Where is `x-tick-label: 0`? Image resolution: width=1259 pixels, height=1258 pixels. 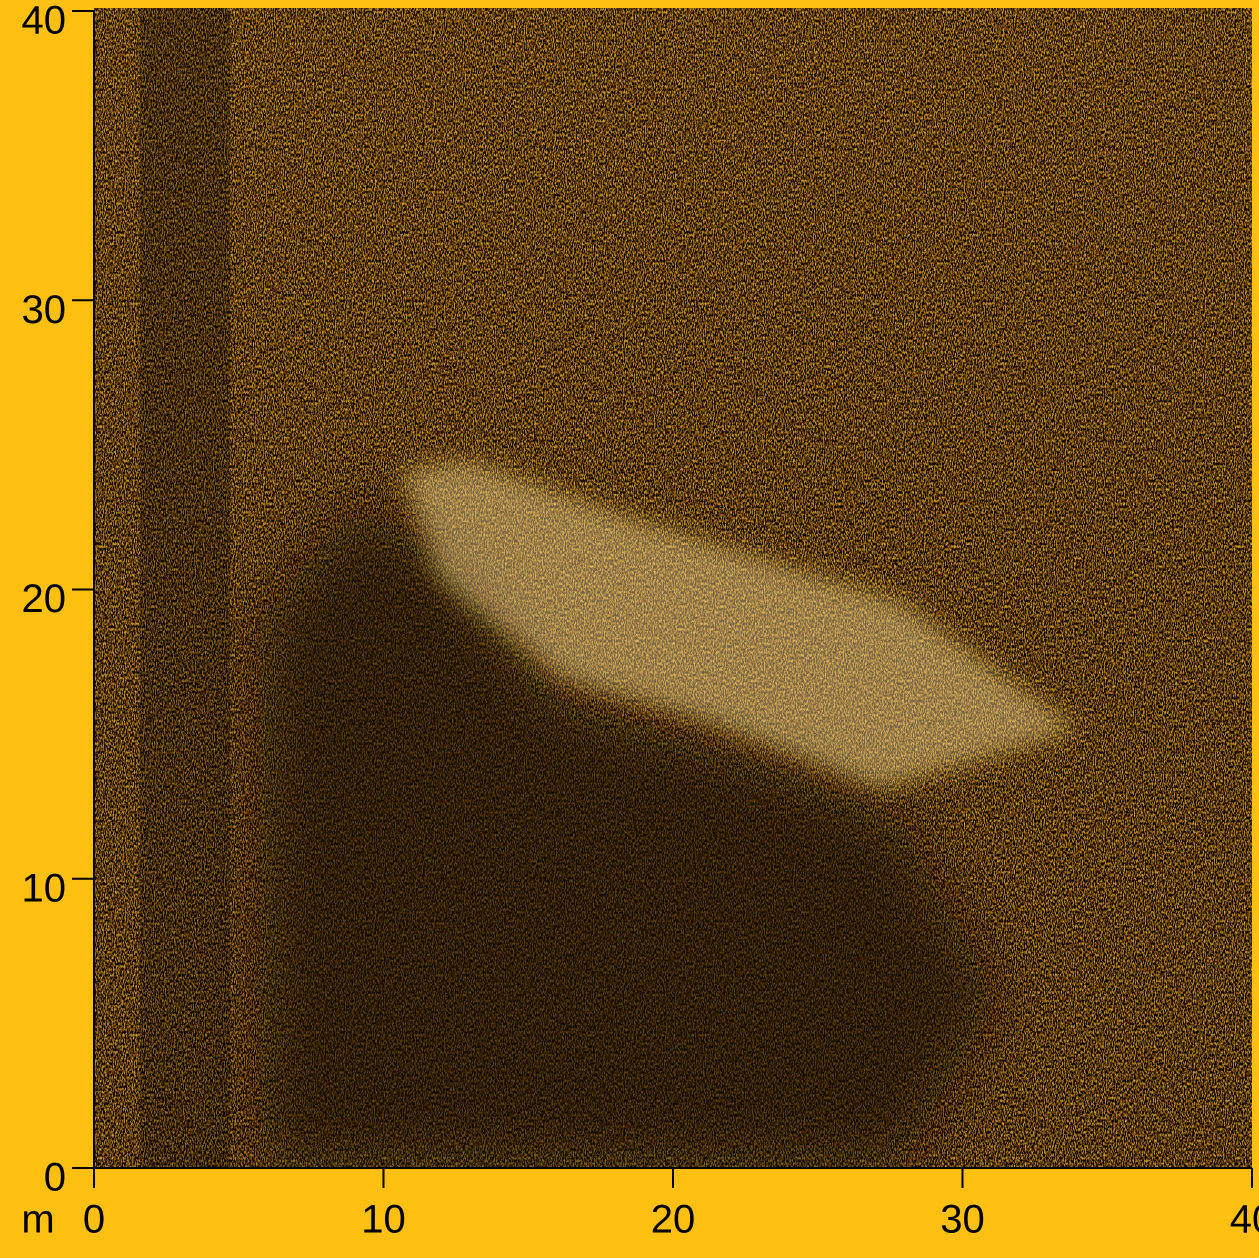
x-tick-label: 0 is located at coordinates (94, 1220).